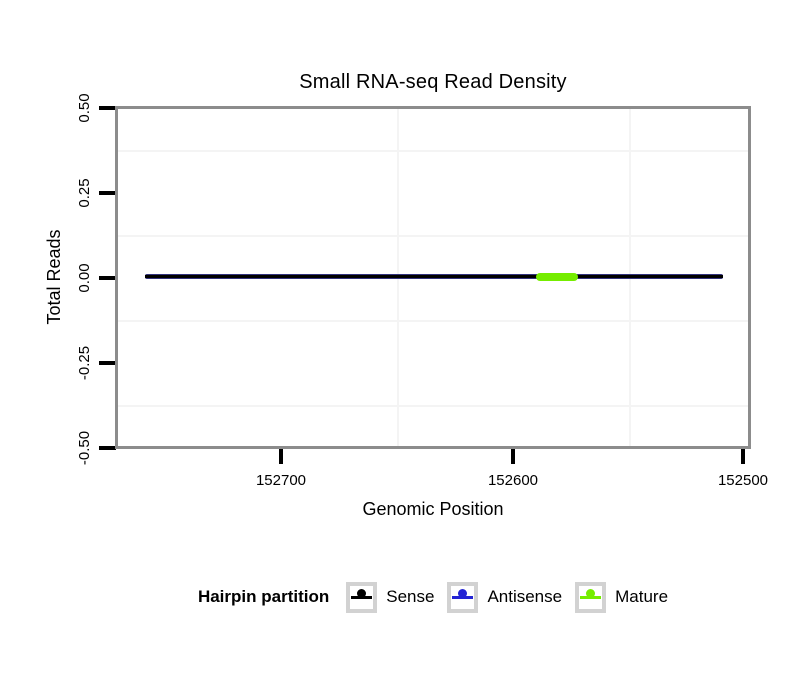 The height and width of the screenshot is (690, 810). What do you see at coordinates (263, 596) in the screenshot?
I see `legend-title: Hairpin partition` at bounding box center [263, 596].